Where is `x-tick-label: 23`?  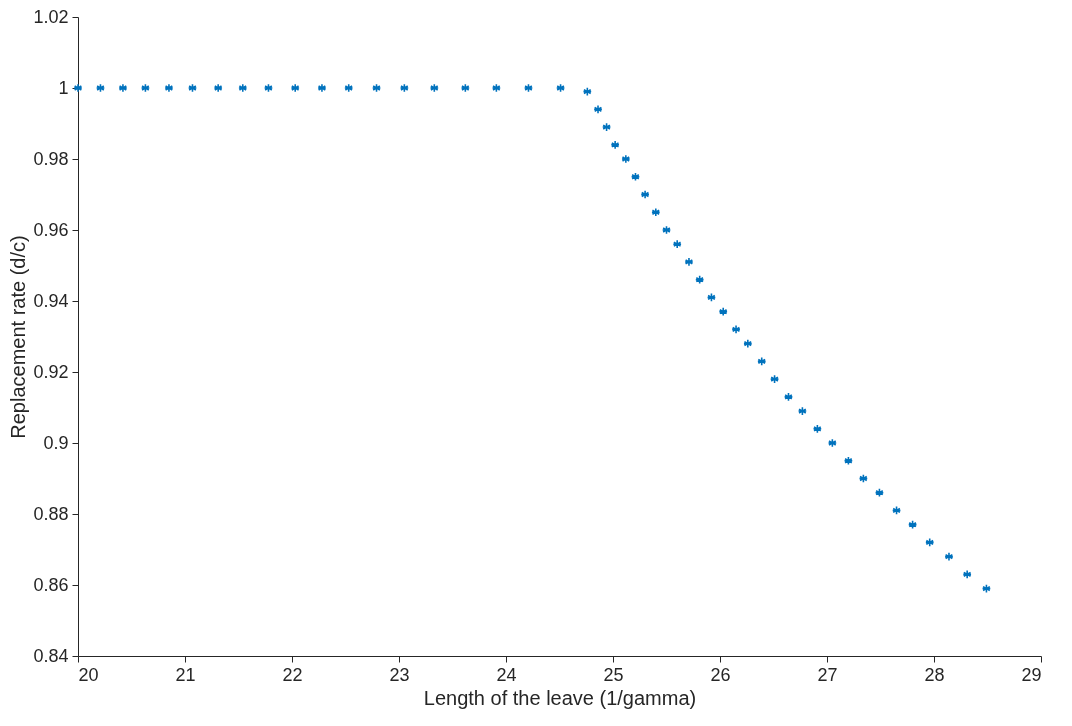
x-tick-label: 23 is located at coordinates (399, 674).